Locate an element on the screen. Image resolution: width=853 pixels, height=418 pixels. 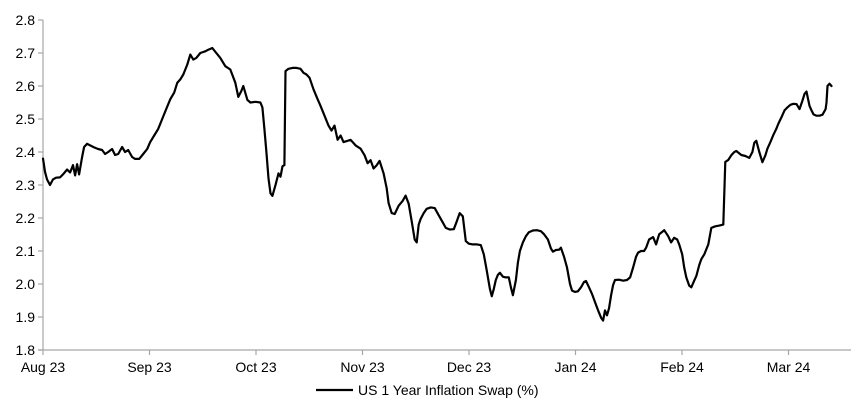
legend-label: US 1 Year Inflation Swap (%) is located at coordinates (448, 390).